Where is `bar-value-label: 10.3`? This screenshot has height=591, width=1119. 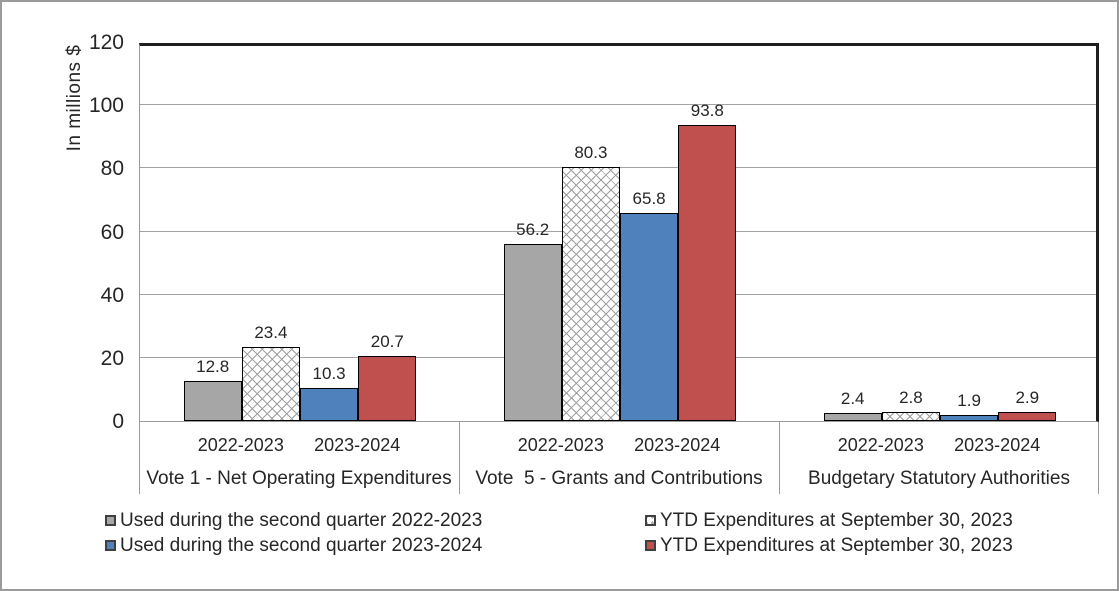 bar-value-label: 10.3 is located at coordinates (329, 374).